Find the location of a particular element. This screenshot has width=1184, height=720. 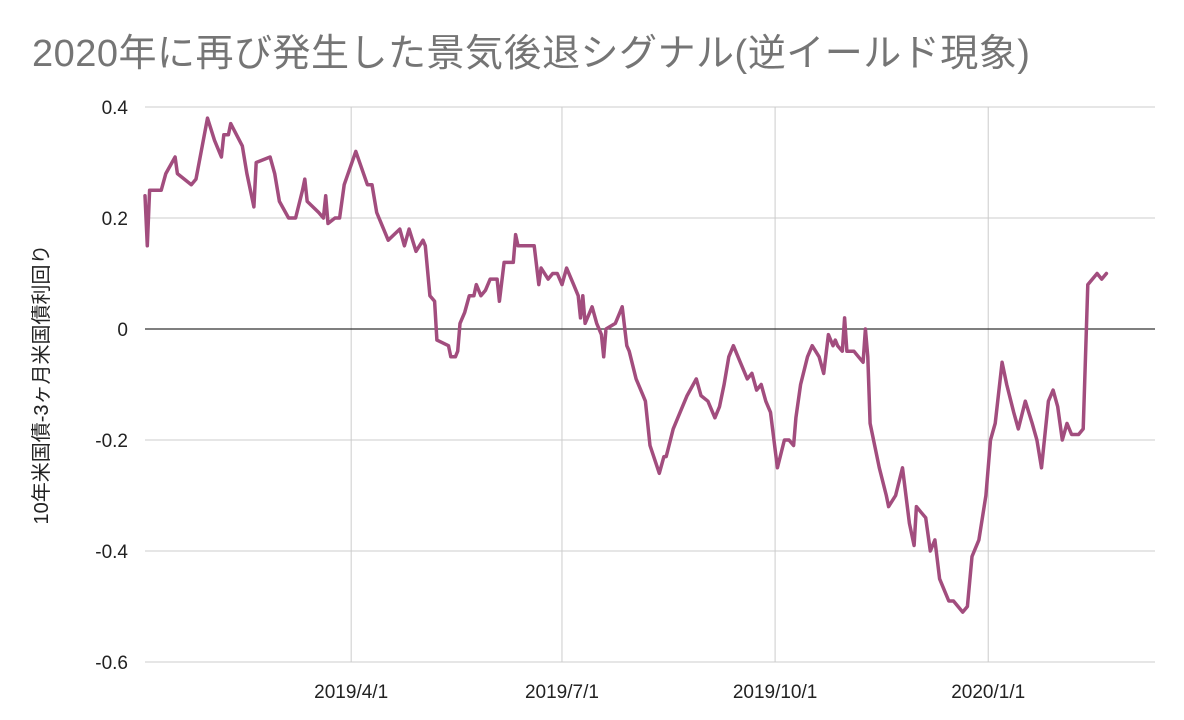

x-axis-tick-labels: 2019/4/1 2019/7/1 2019/10/1 2020/1/1 is located at coordinates (669, 692).